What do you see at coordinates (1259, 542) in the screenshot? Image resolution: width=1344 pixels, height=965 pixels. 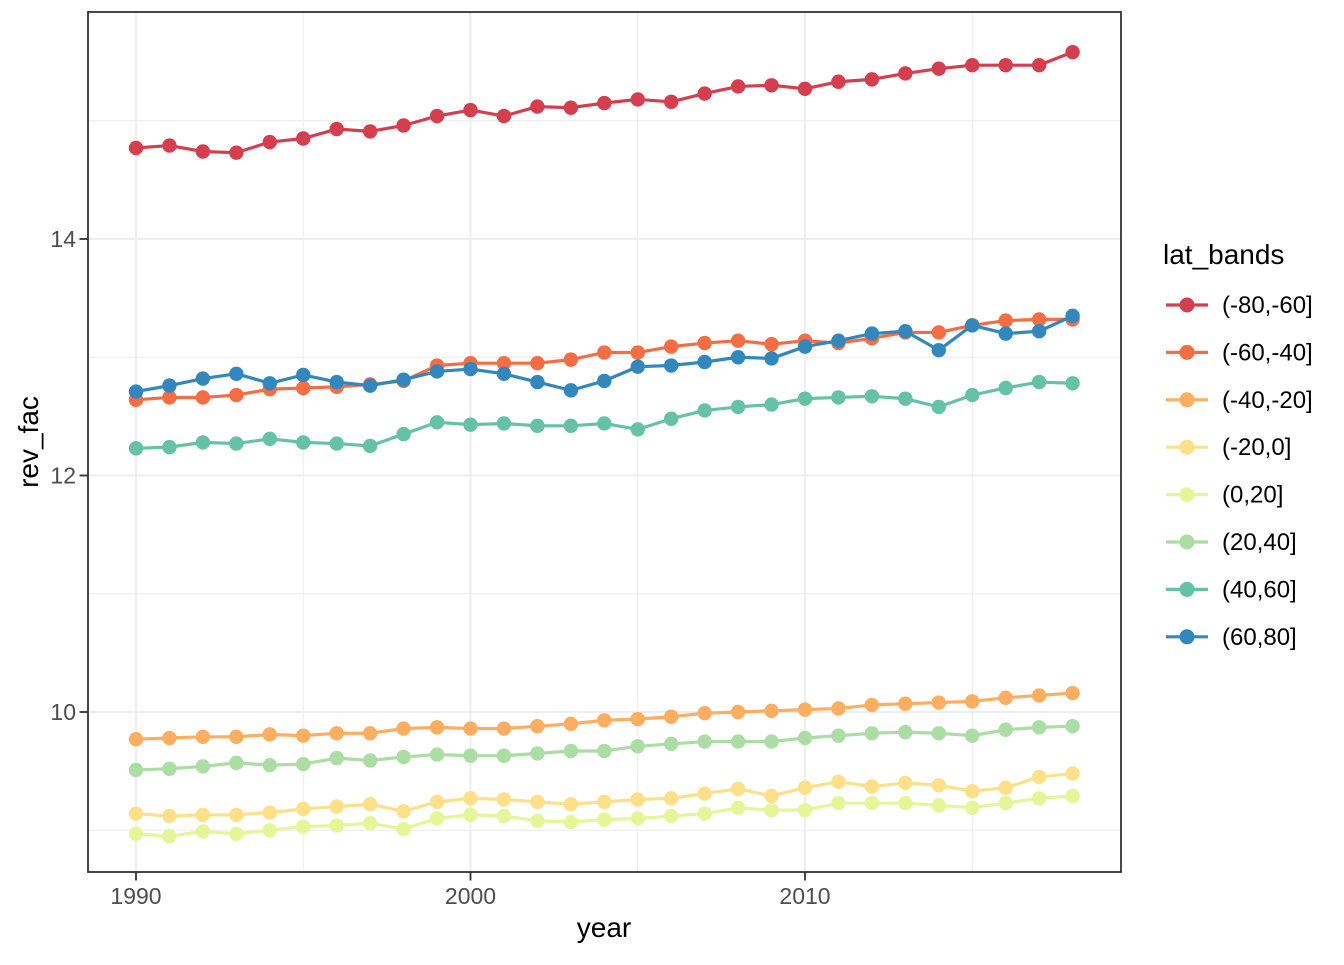 I see `legend-item-label: (20,40]` at bounding box center [1259, 542].